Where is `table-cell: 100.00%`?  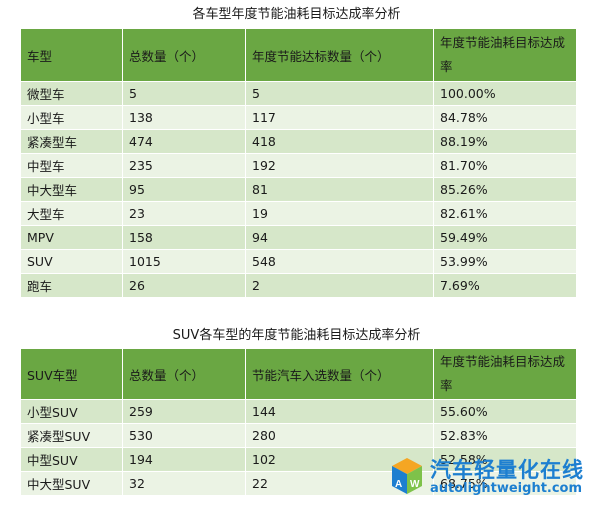
table-cell: 100.00% is located at coordinates (505, 93).